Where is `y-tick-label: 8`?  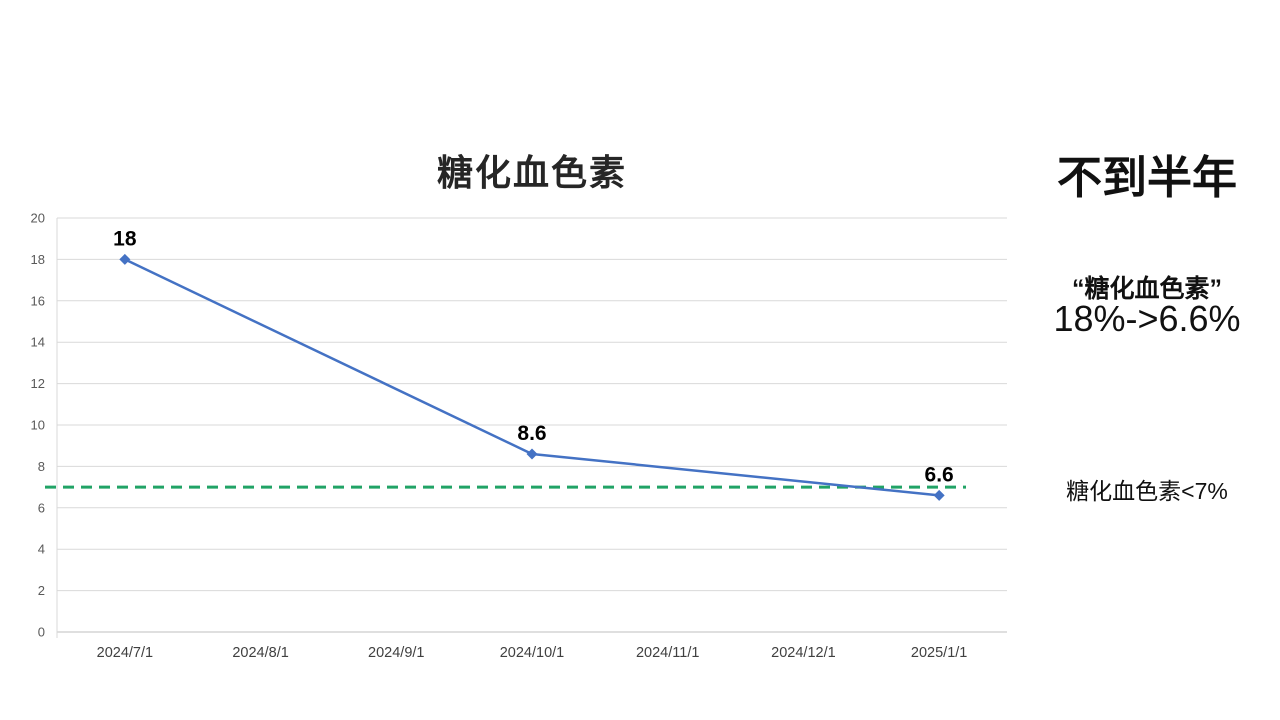
y-tick-label: 8 is located at coordinates (41, 466).